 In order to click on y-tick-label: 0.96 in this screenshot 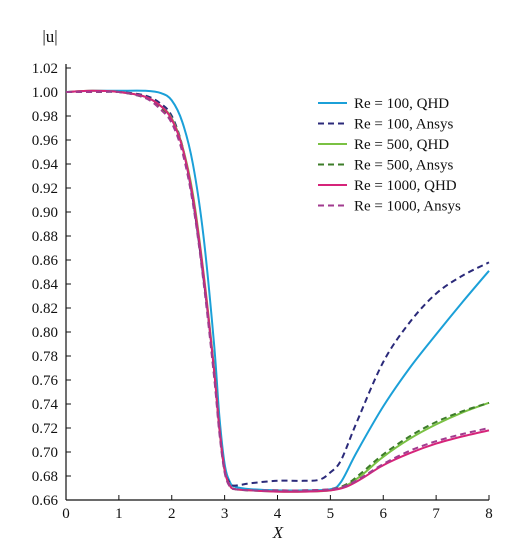, I will do `click(45, 141)`.